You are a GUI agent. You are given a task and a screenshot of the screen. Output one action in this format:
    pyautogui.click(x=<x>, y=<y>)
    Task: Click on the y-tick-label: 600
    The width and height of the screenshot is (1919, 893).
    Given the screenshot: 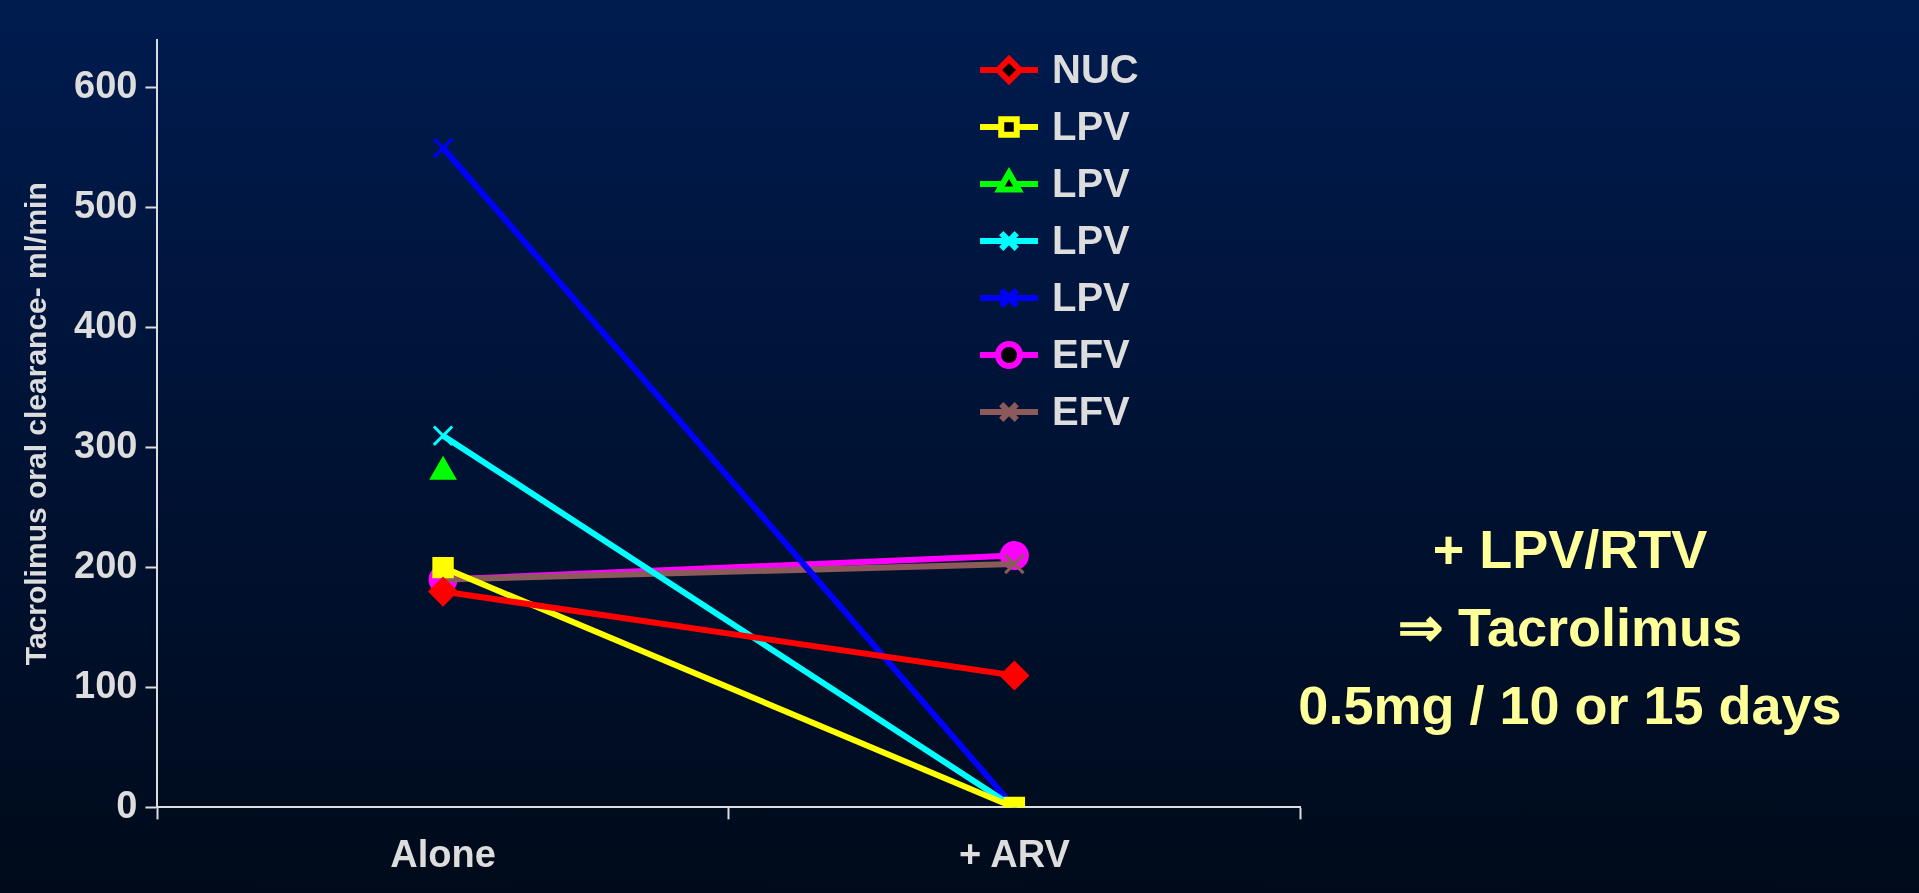 What is the action you would take?
    pyautogui.click(x=106, y=85)
    